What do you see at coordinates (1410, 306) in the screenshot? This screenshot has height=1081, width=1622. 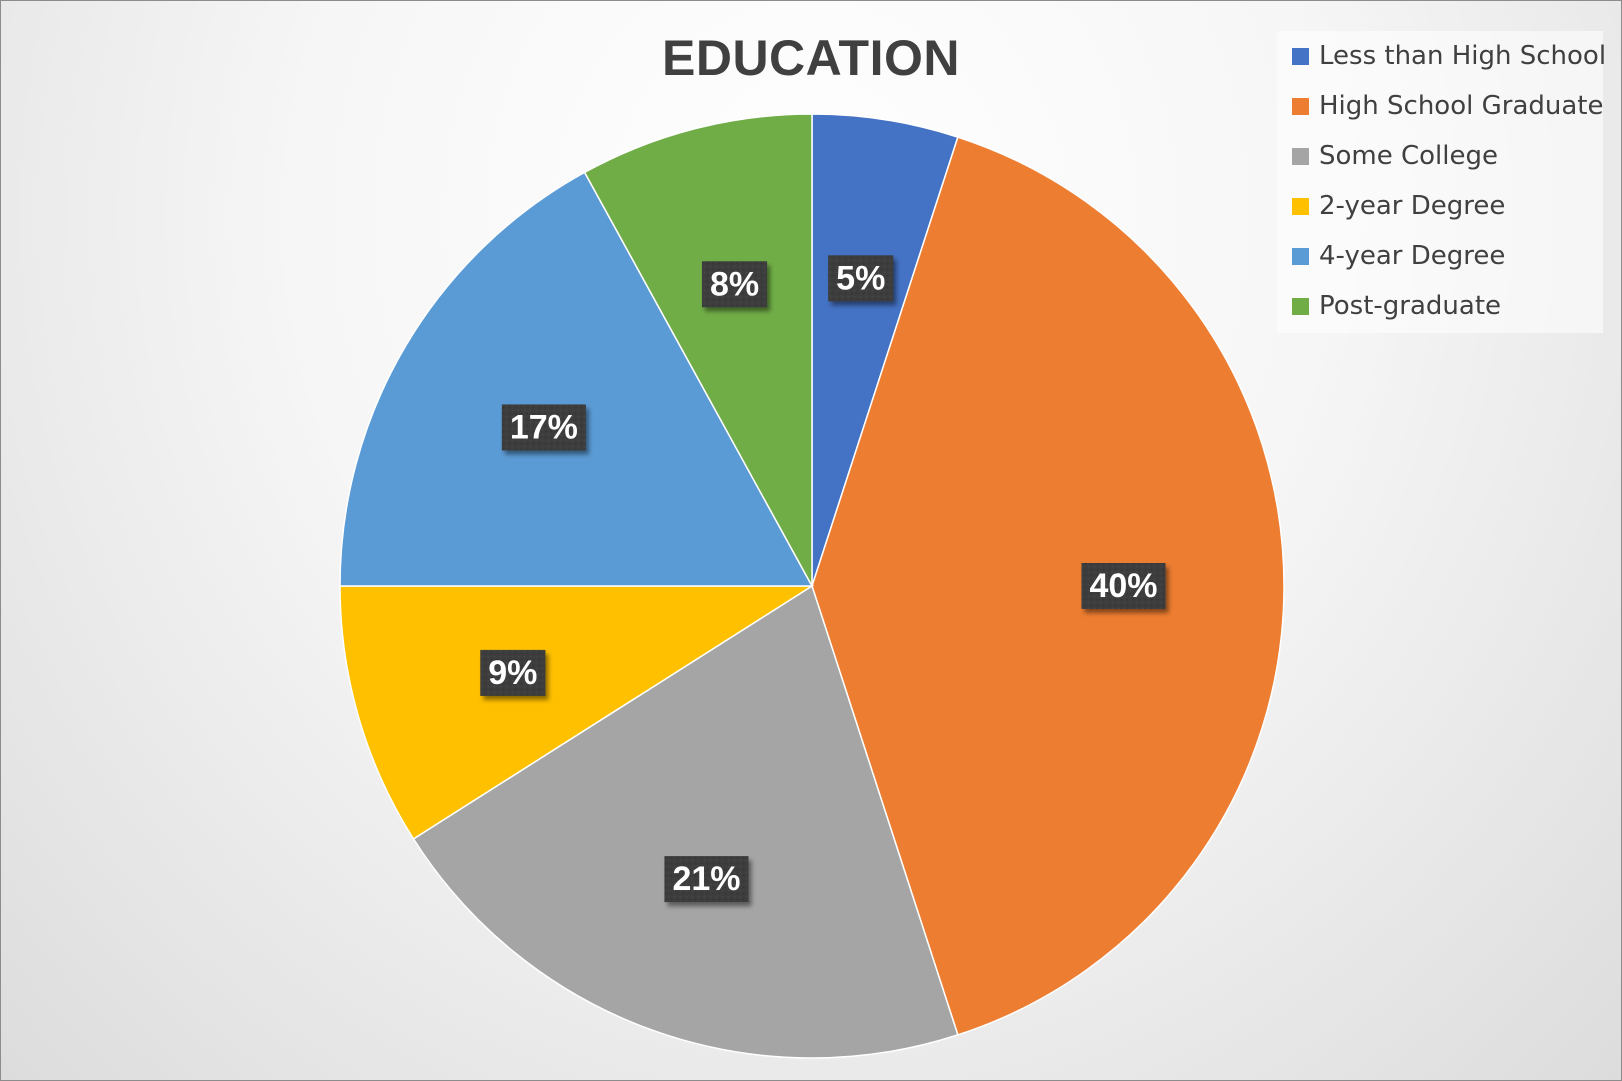 I see `legend-label: Post-graduate` at bounding box center [1410, 306].